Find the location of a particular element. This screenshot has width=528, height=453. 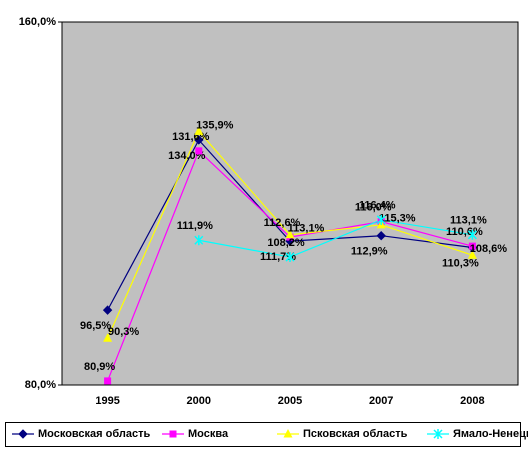

x-tick-label: 2005 is located at coordinates (290, 401).